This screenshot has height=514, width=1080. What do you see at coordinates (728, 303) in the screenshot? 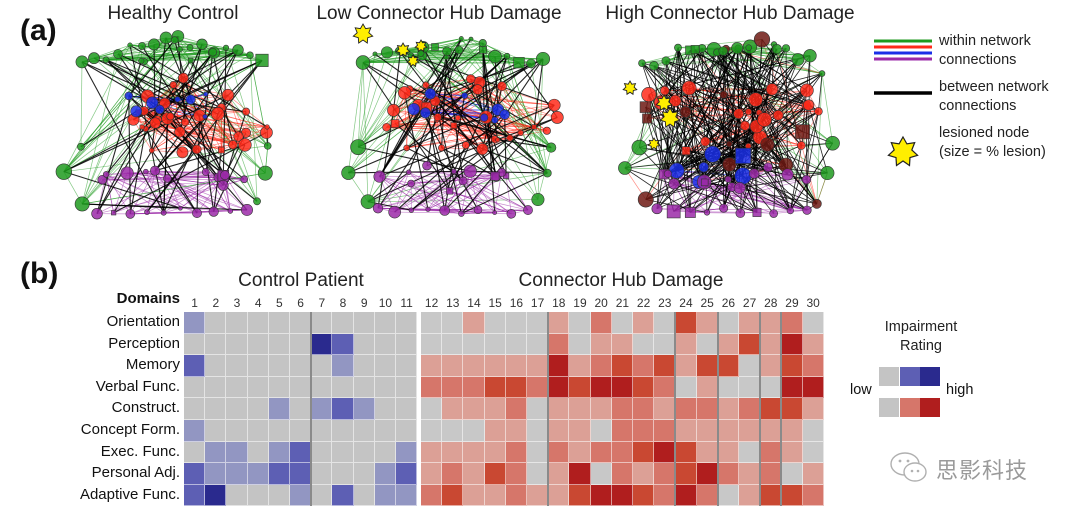
I see `column-number: 26` at bounding box center [728, 303].